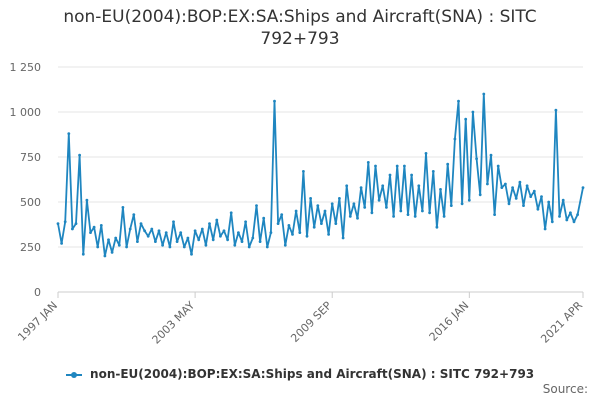  Describe the element at coordinates (561, 322) in the screenshot. I see `x-tick-label: 2021 APR` at that location.